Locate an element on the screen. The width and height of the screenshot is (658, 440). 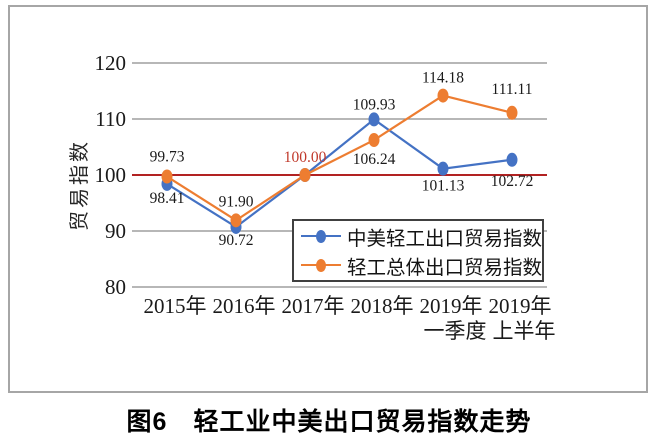
data-label: 111.11 is located at coordinates (512, 89).